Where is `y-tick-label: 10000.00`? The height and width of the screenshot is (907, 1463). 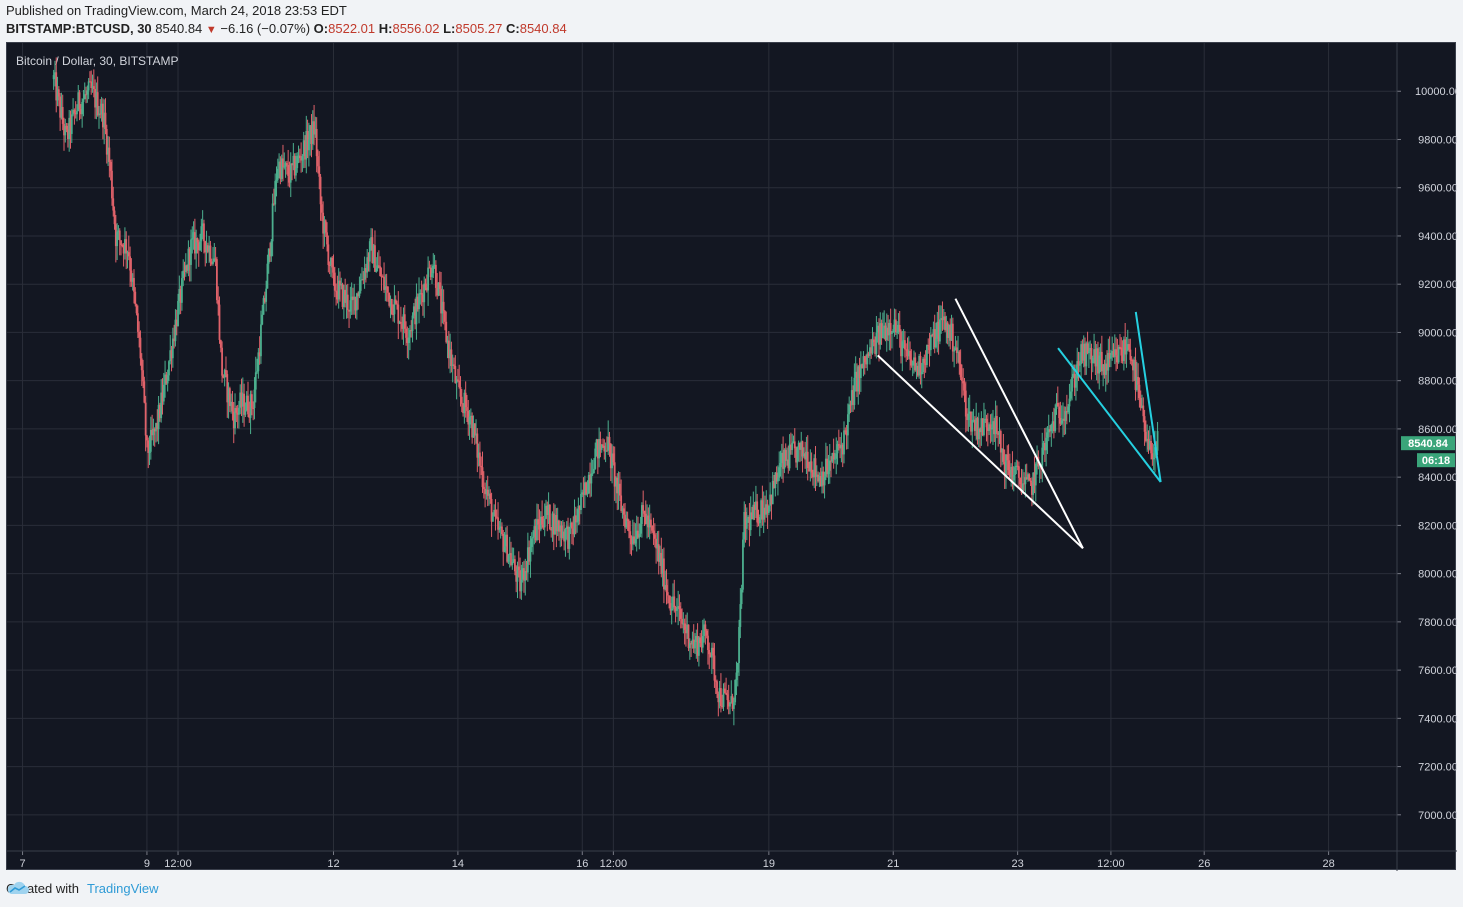 y-tick-label: 10000.00 is located at coordinates (1436, 92).